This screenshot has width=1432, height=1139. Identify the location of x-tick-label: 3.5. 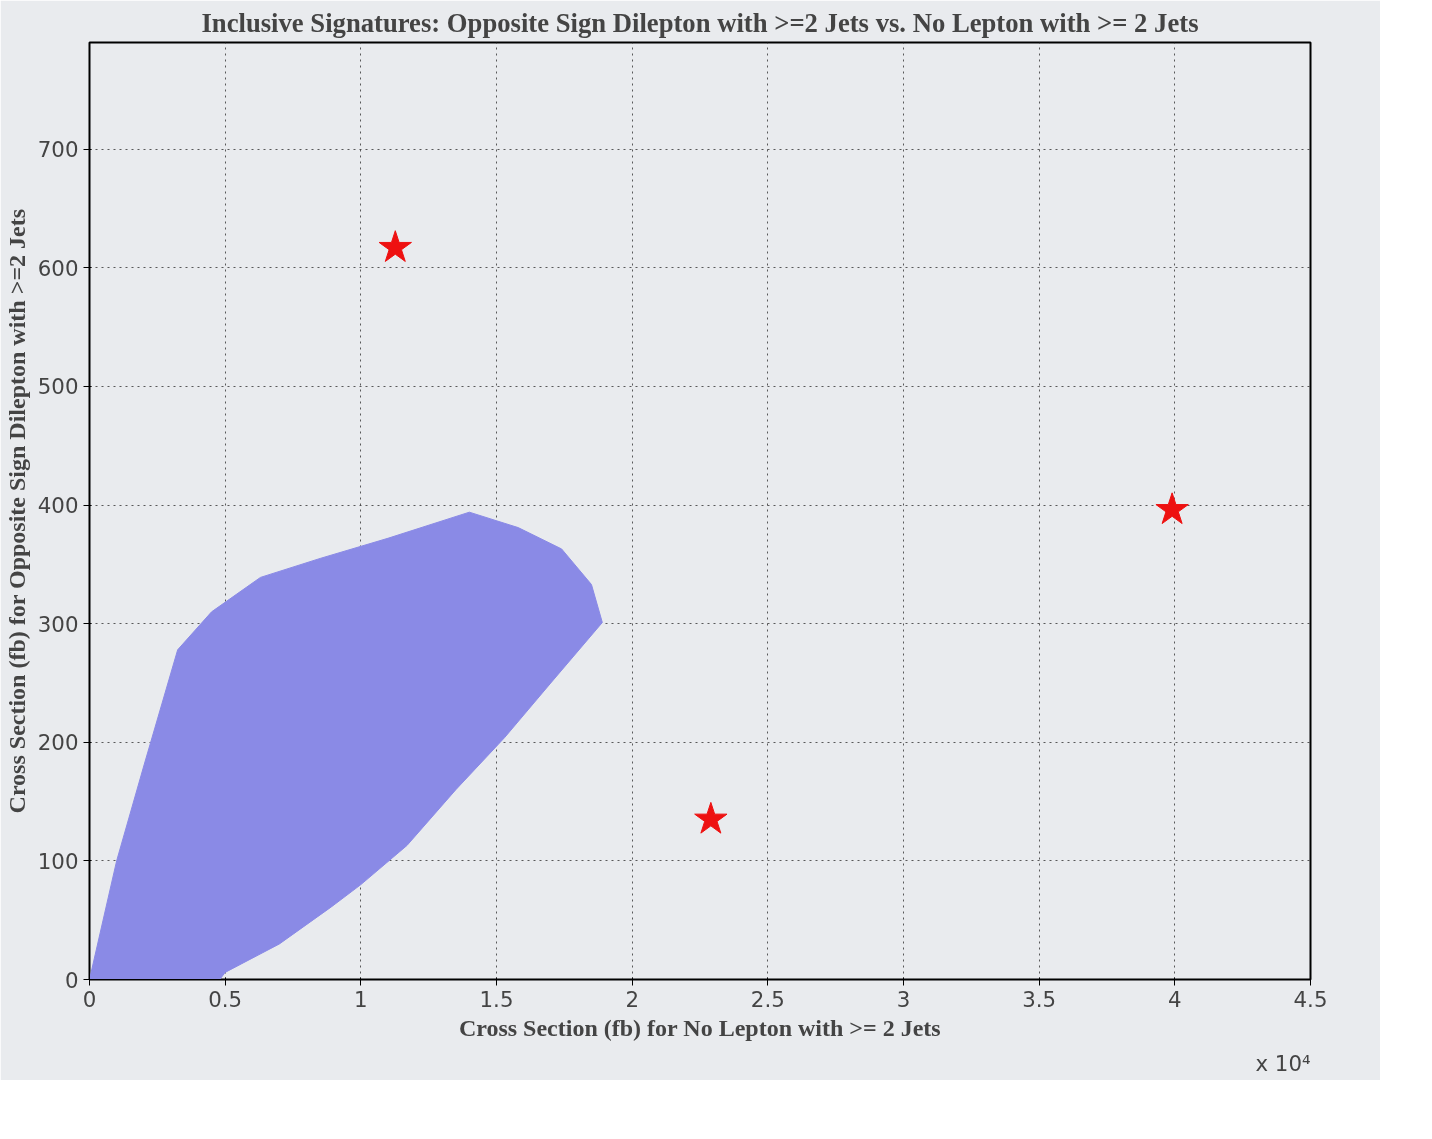
(1039, 999).